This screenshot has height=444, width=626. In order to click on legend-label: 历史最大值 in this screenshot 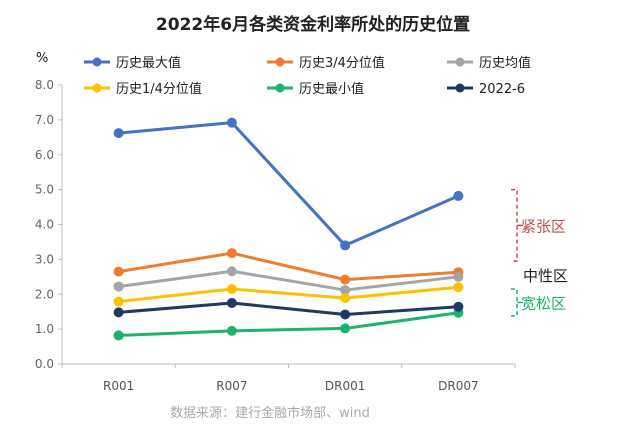, I will do `click(148, 63)`.